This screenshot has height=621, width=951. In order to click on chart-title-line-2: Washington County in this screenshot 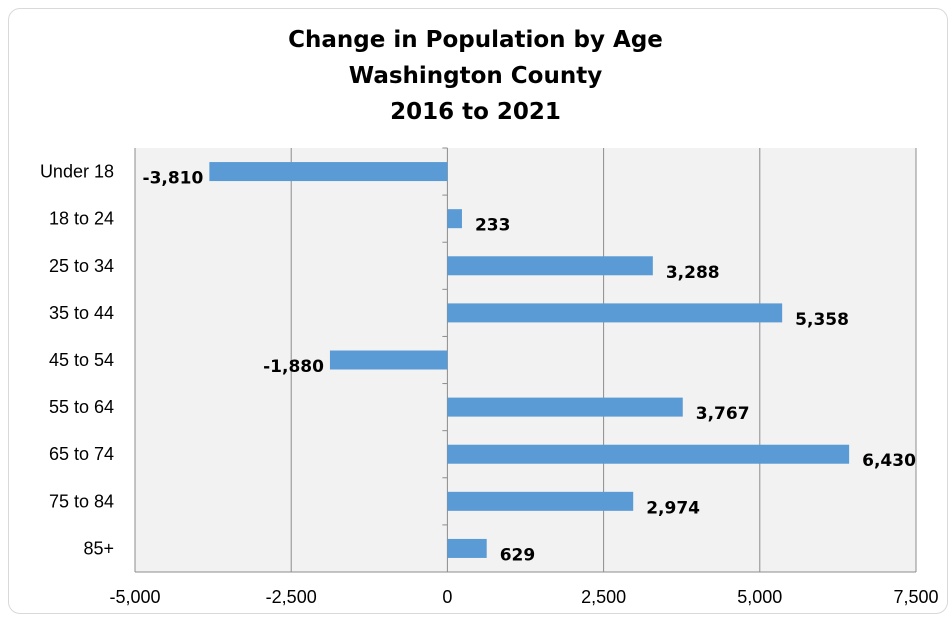, I will do `click(475, 76)`.